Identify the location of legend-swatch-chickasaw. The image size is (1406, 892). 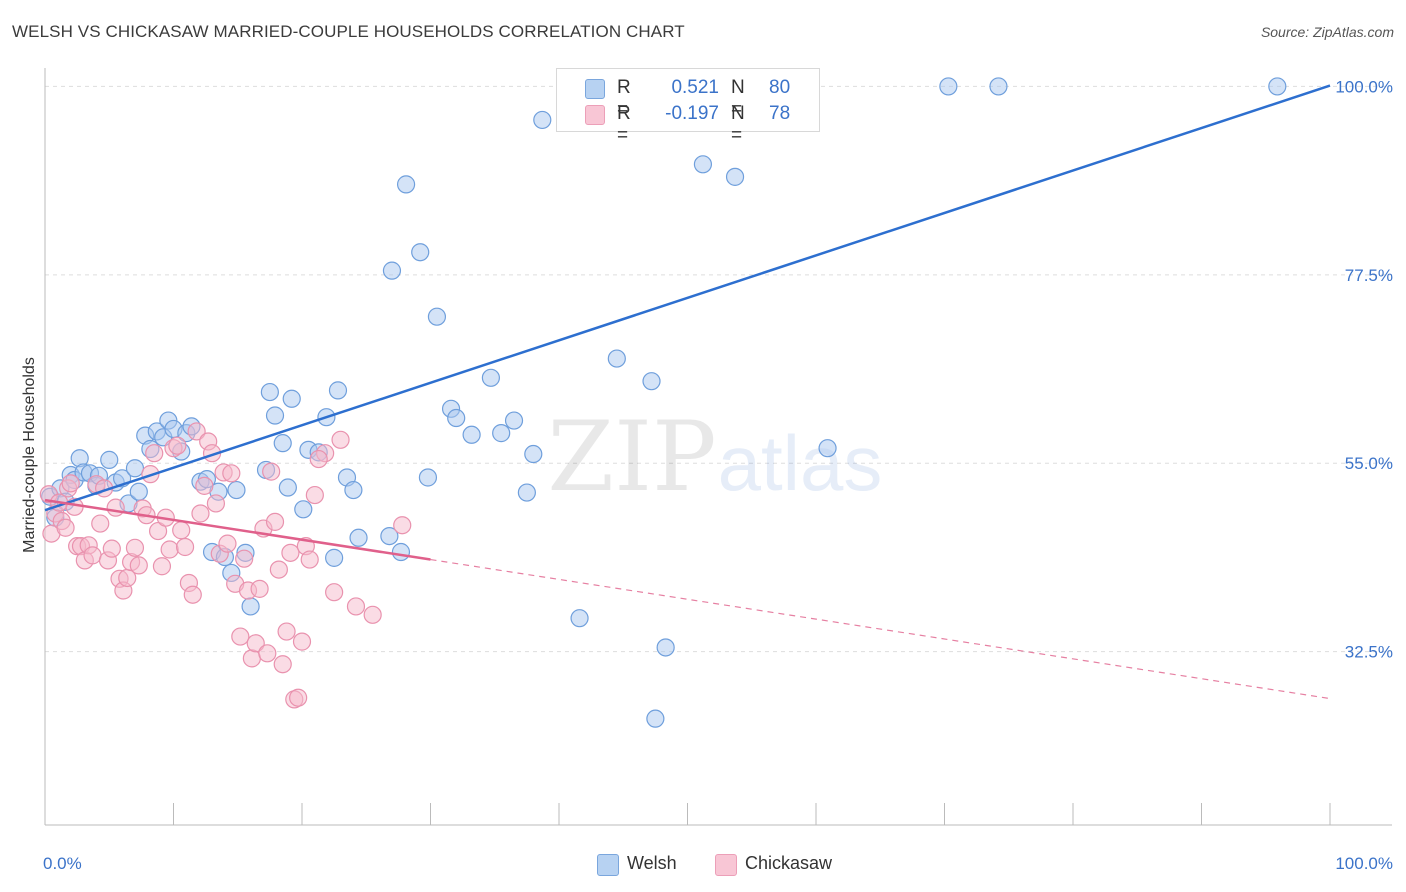
(595, 115).